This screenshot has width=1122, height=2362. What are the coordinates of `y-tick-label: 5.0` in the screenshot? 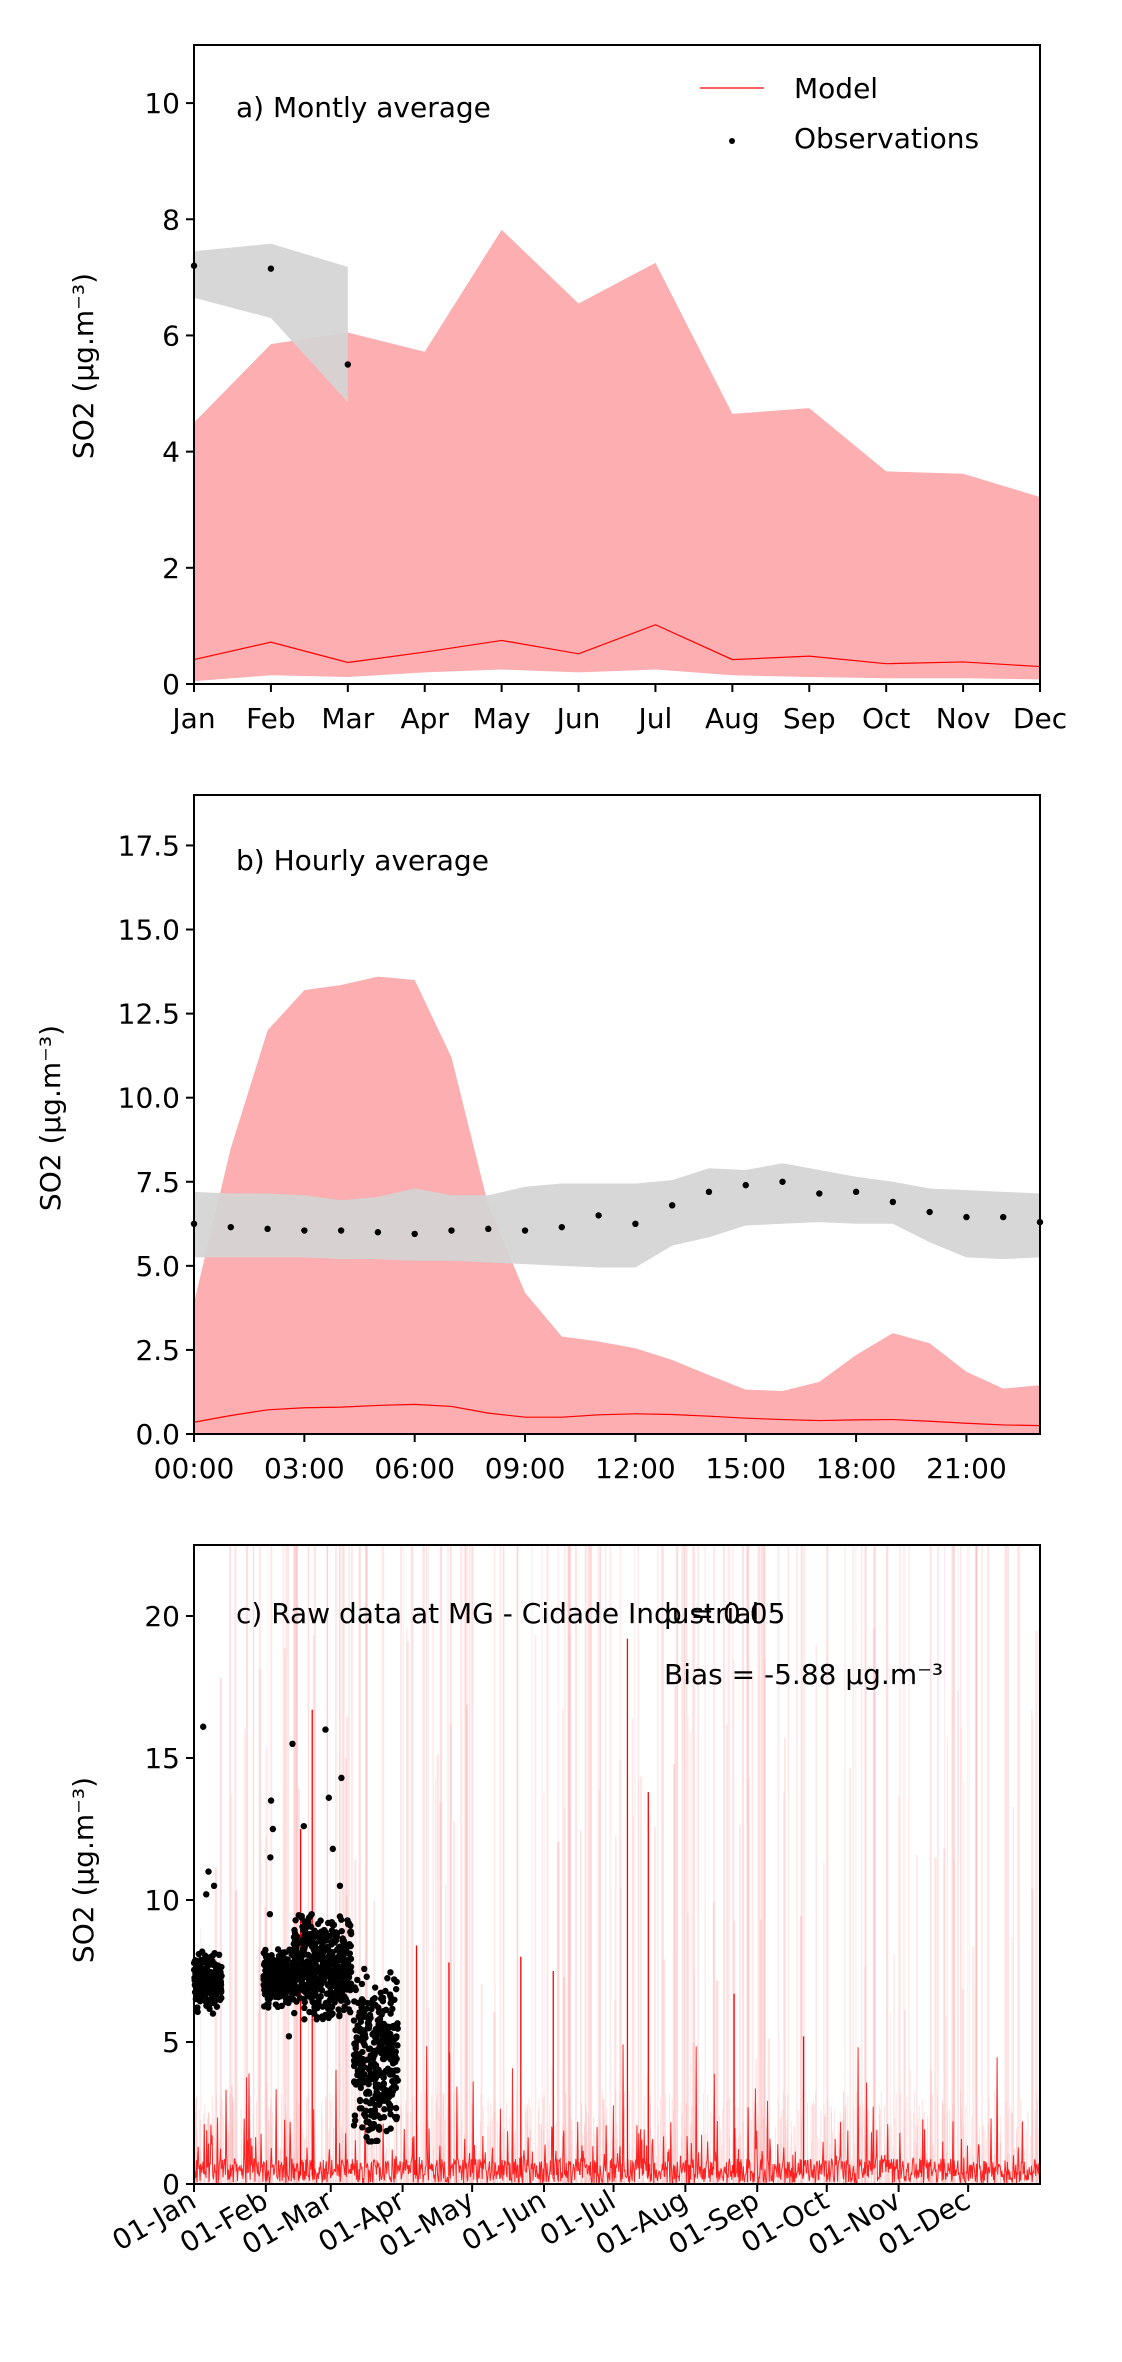 It's located at (157, 1266).